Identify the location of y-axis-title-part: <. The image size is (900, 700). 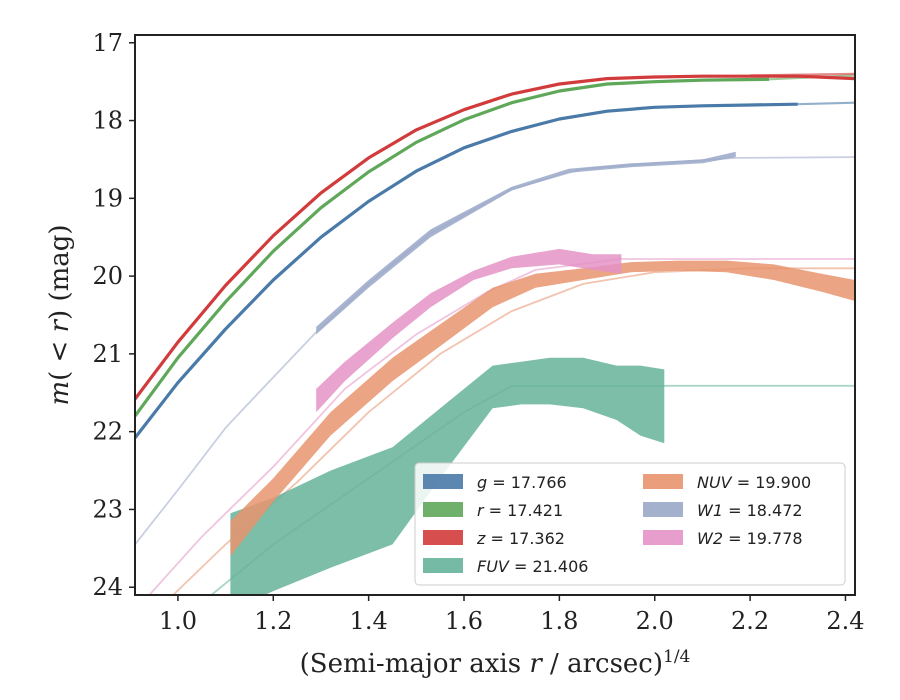
(60, 351).